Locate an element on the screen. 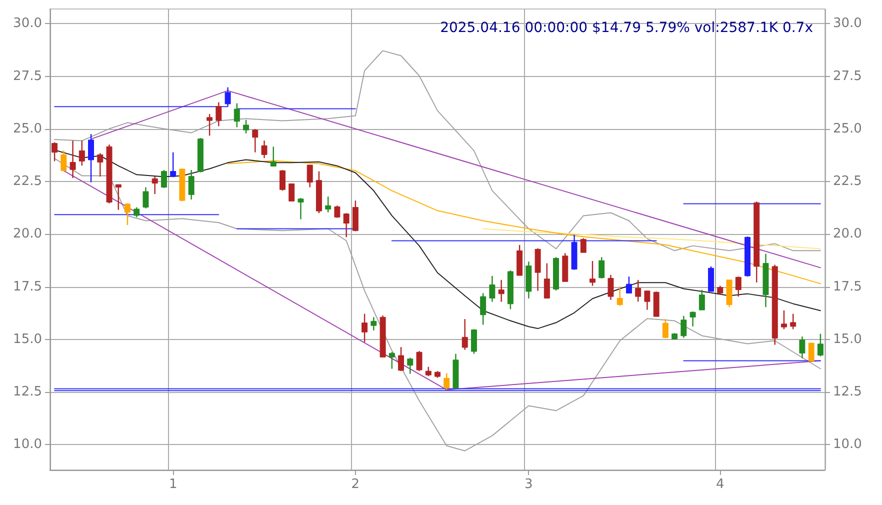 The image size is (882, 505). x-tick-label: 3 is located at coordinates (528, 484).